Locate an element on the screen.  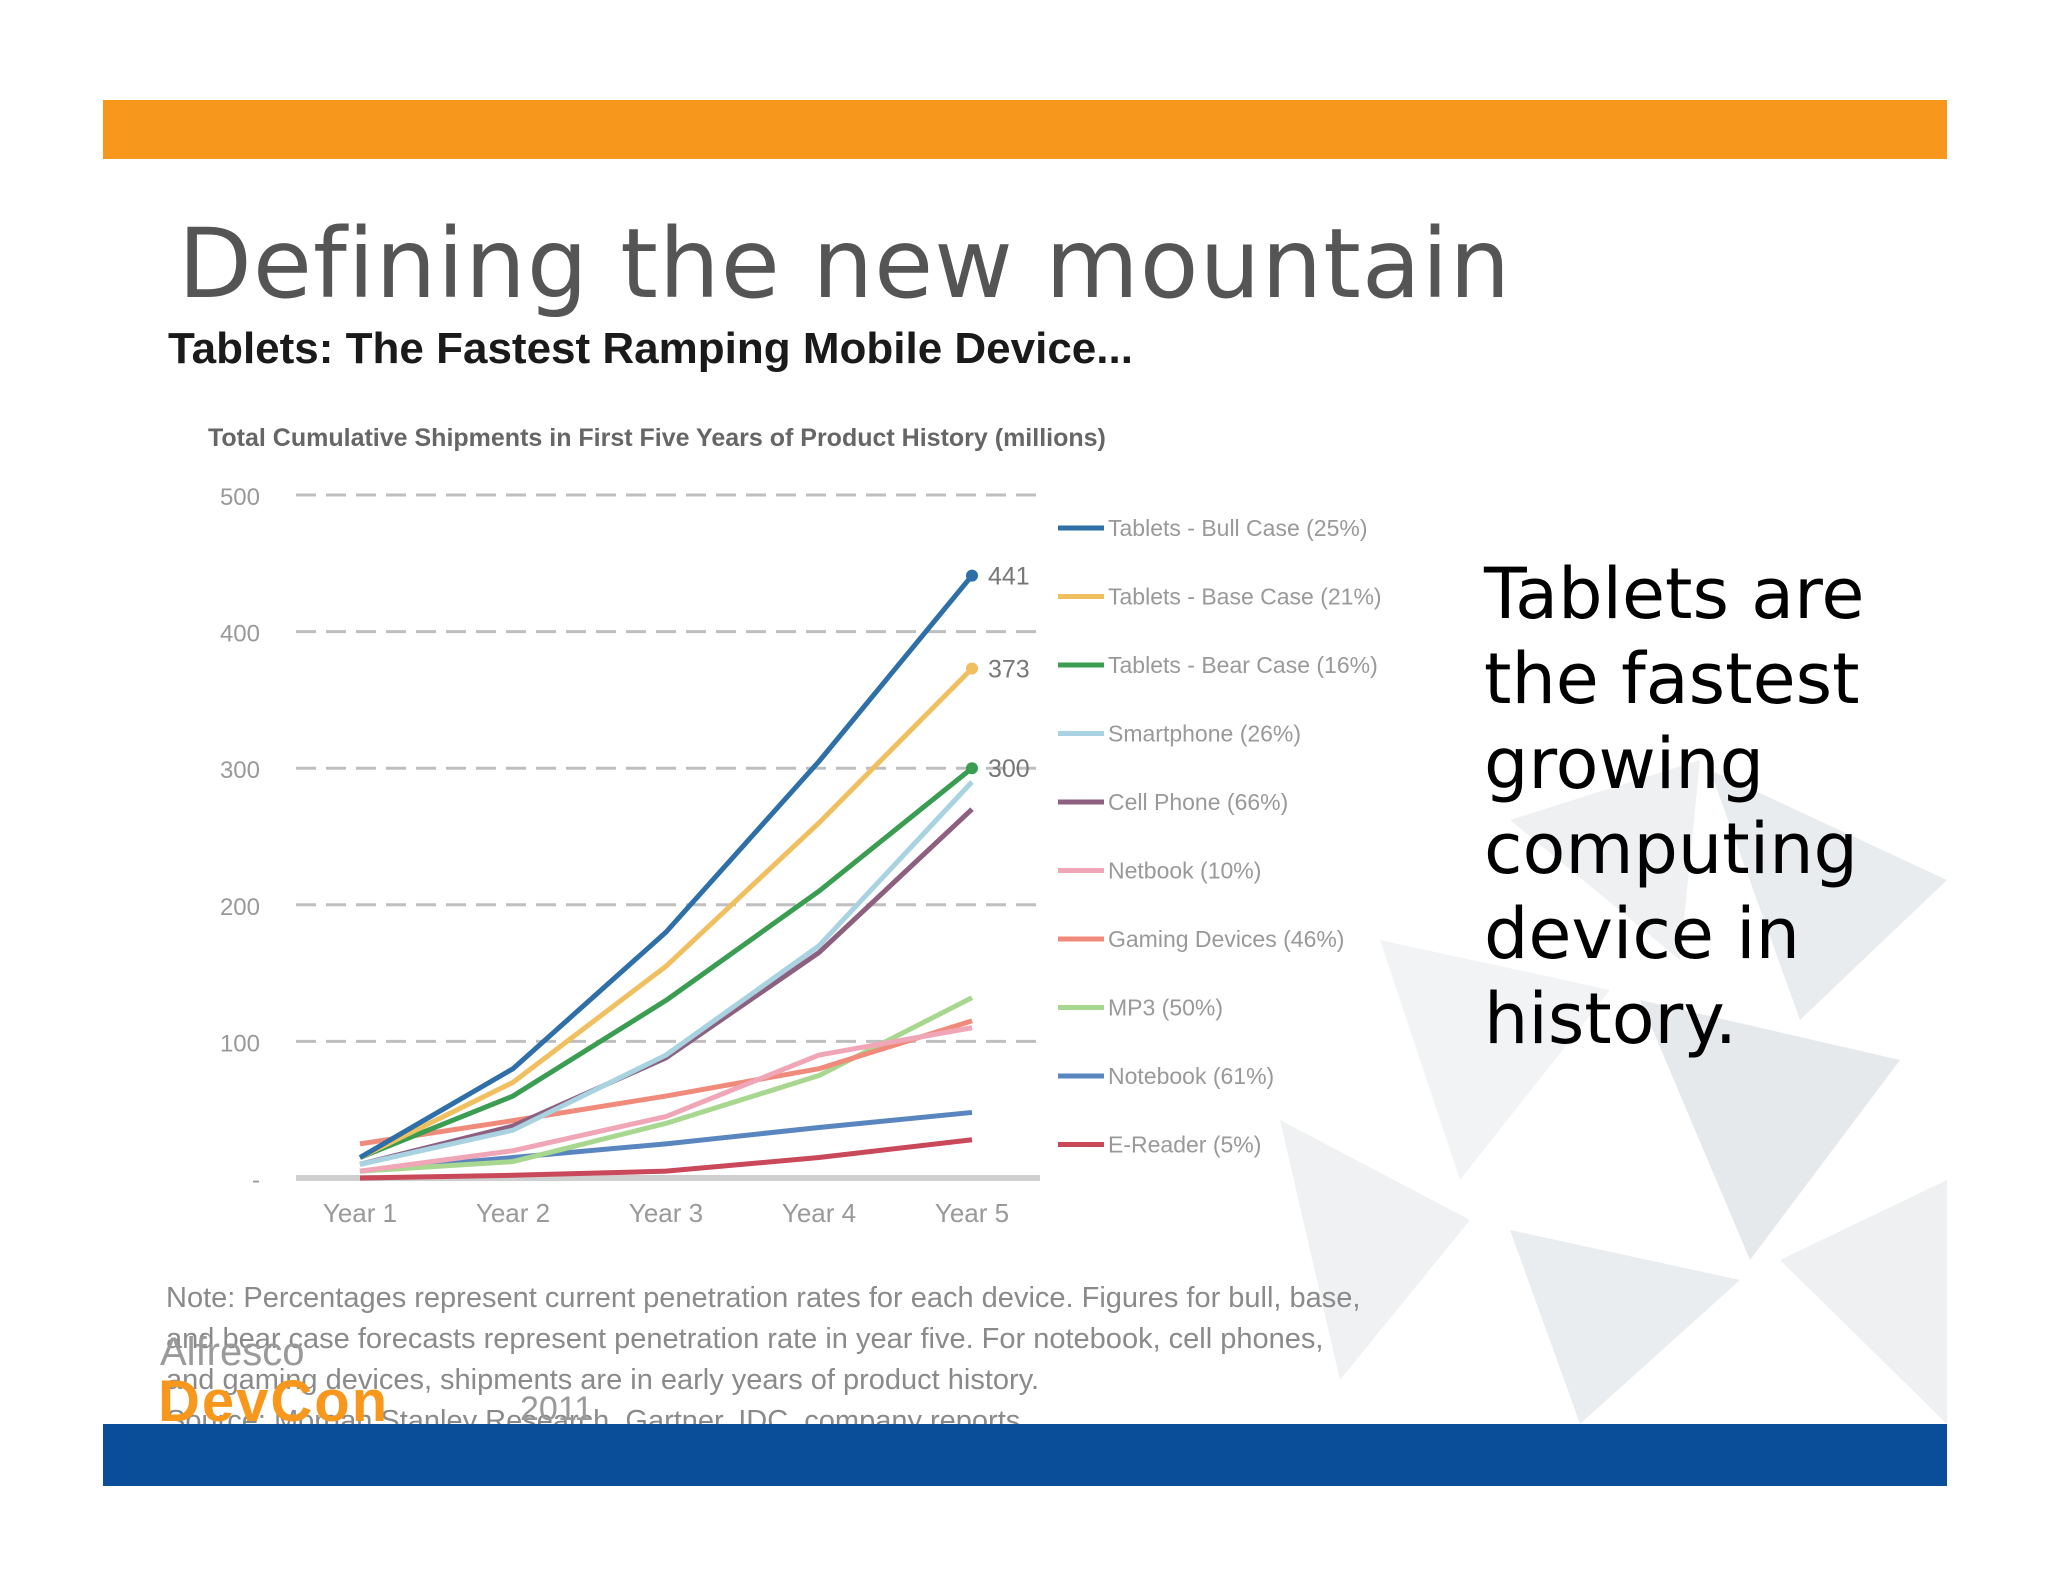
legend-label: Cell Phone (66%) is located at coordinates (1198, 802).